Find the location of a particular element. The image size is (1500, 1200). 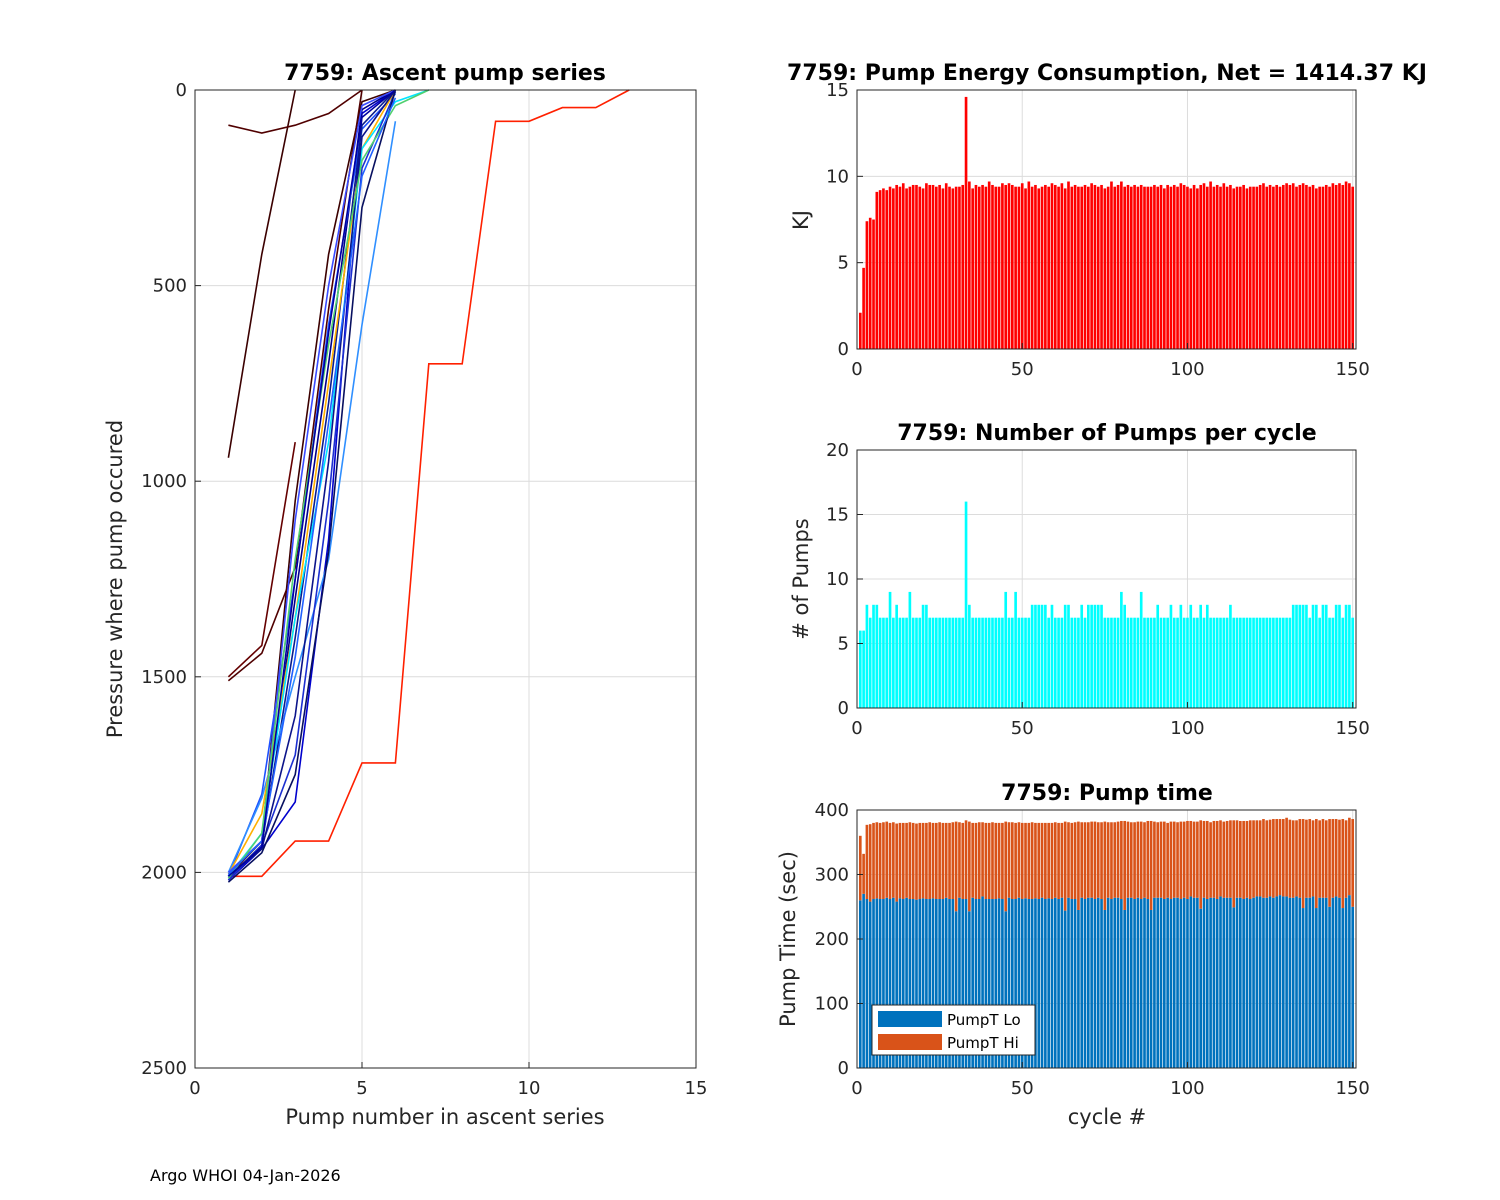

ascent-xtick-label: 15 is located at coordinates (696, 1088).